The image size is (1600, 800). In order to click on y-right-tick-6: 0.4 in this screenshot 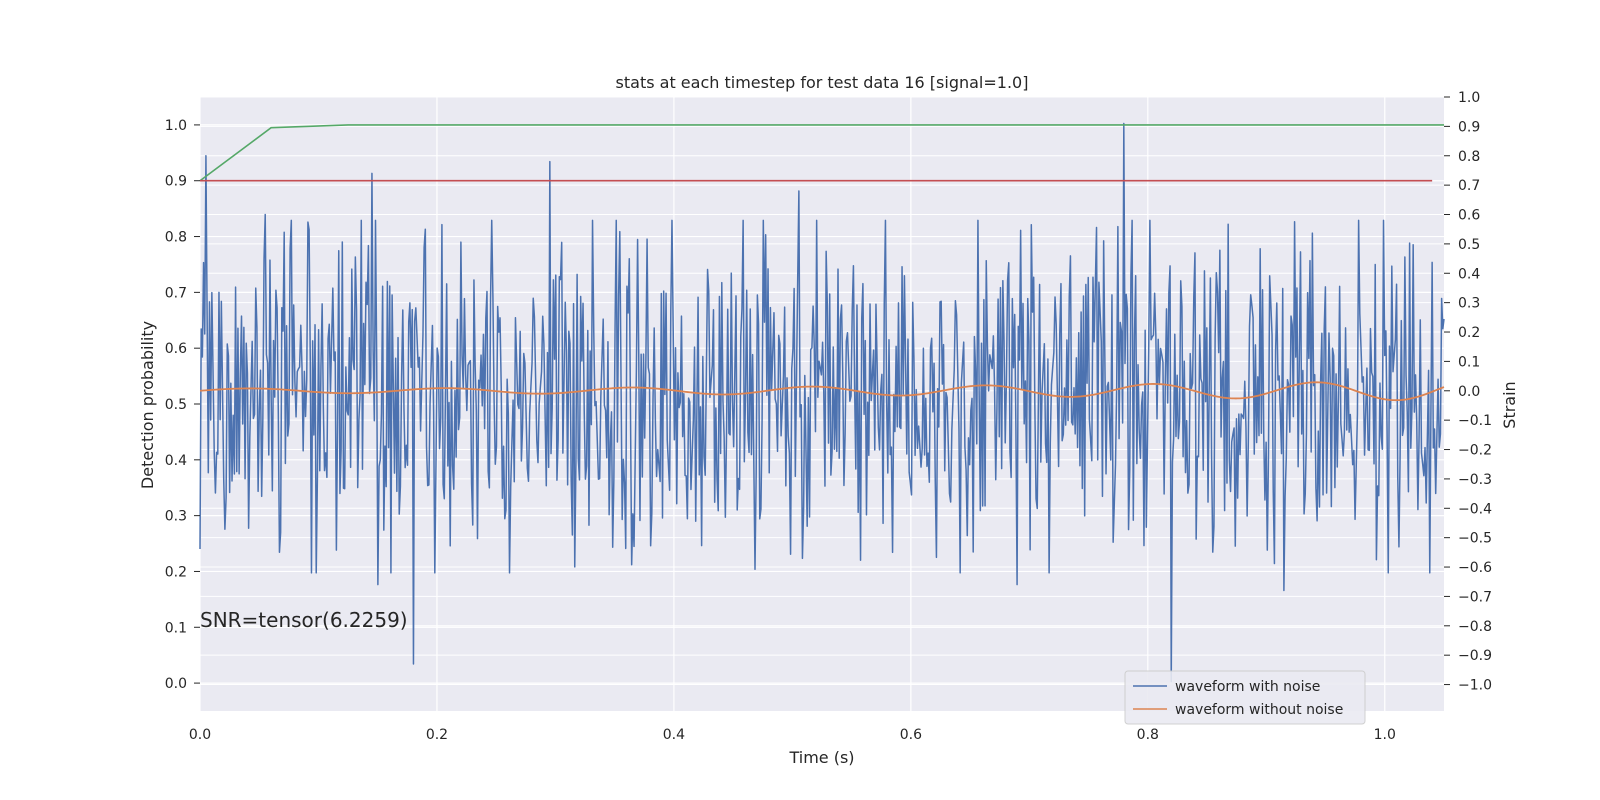, I will do `click(1469, 274)`.